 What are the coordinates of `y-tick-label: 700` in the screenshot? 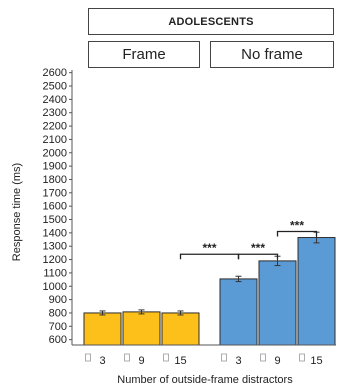 It's located at (58, 327).